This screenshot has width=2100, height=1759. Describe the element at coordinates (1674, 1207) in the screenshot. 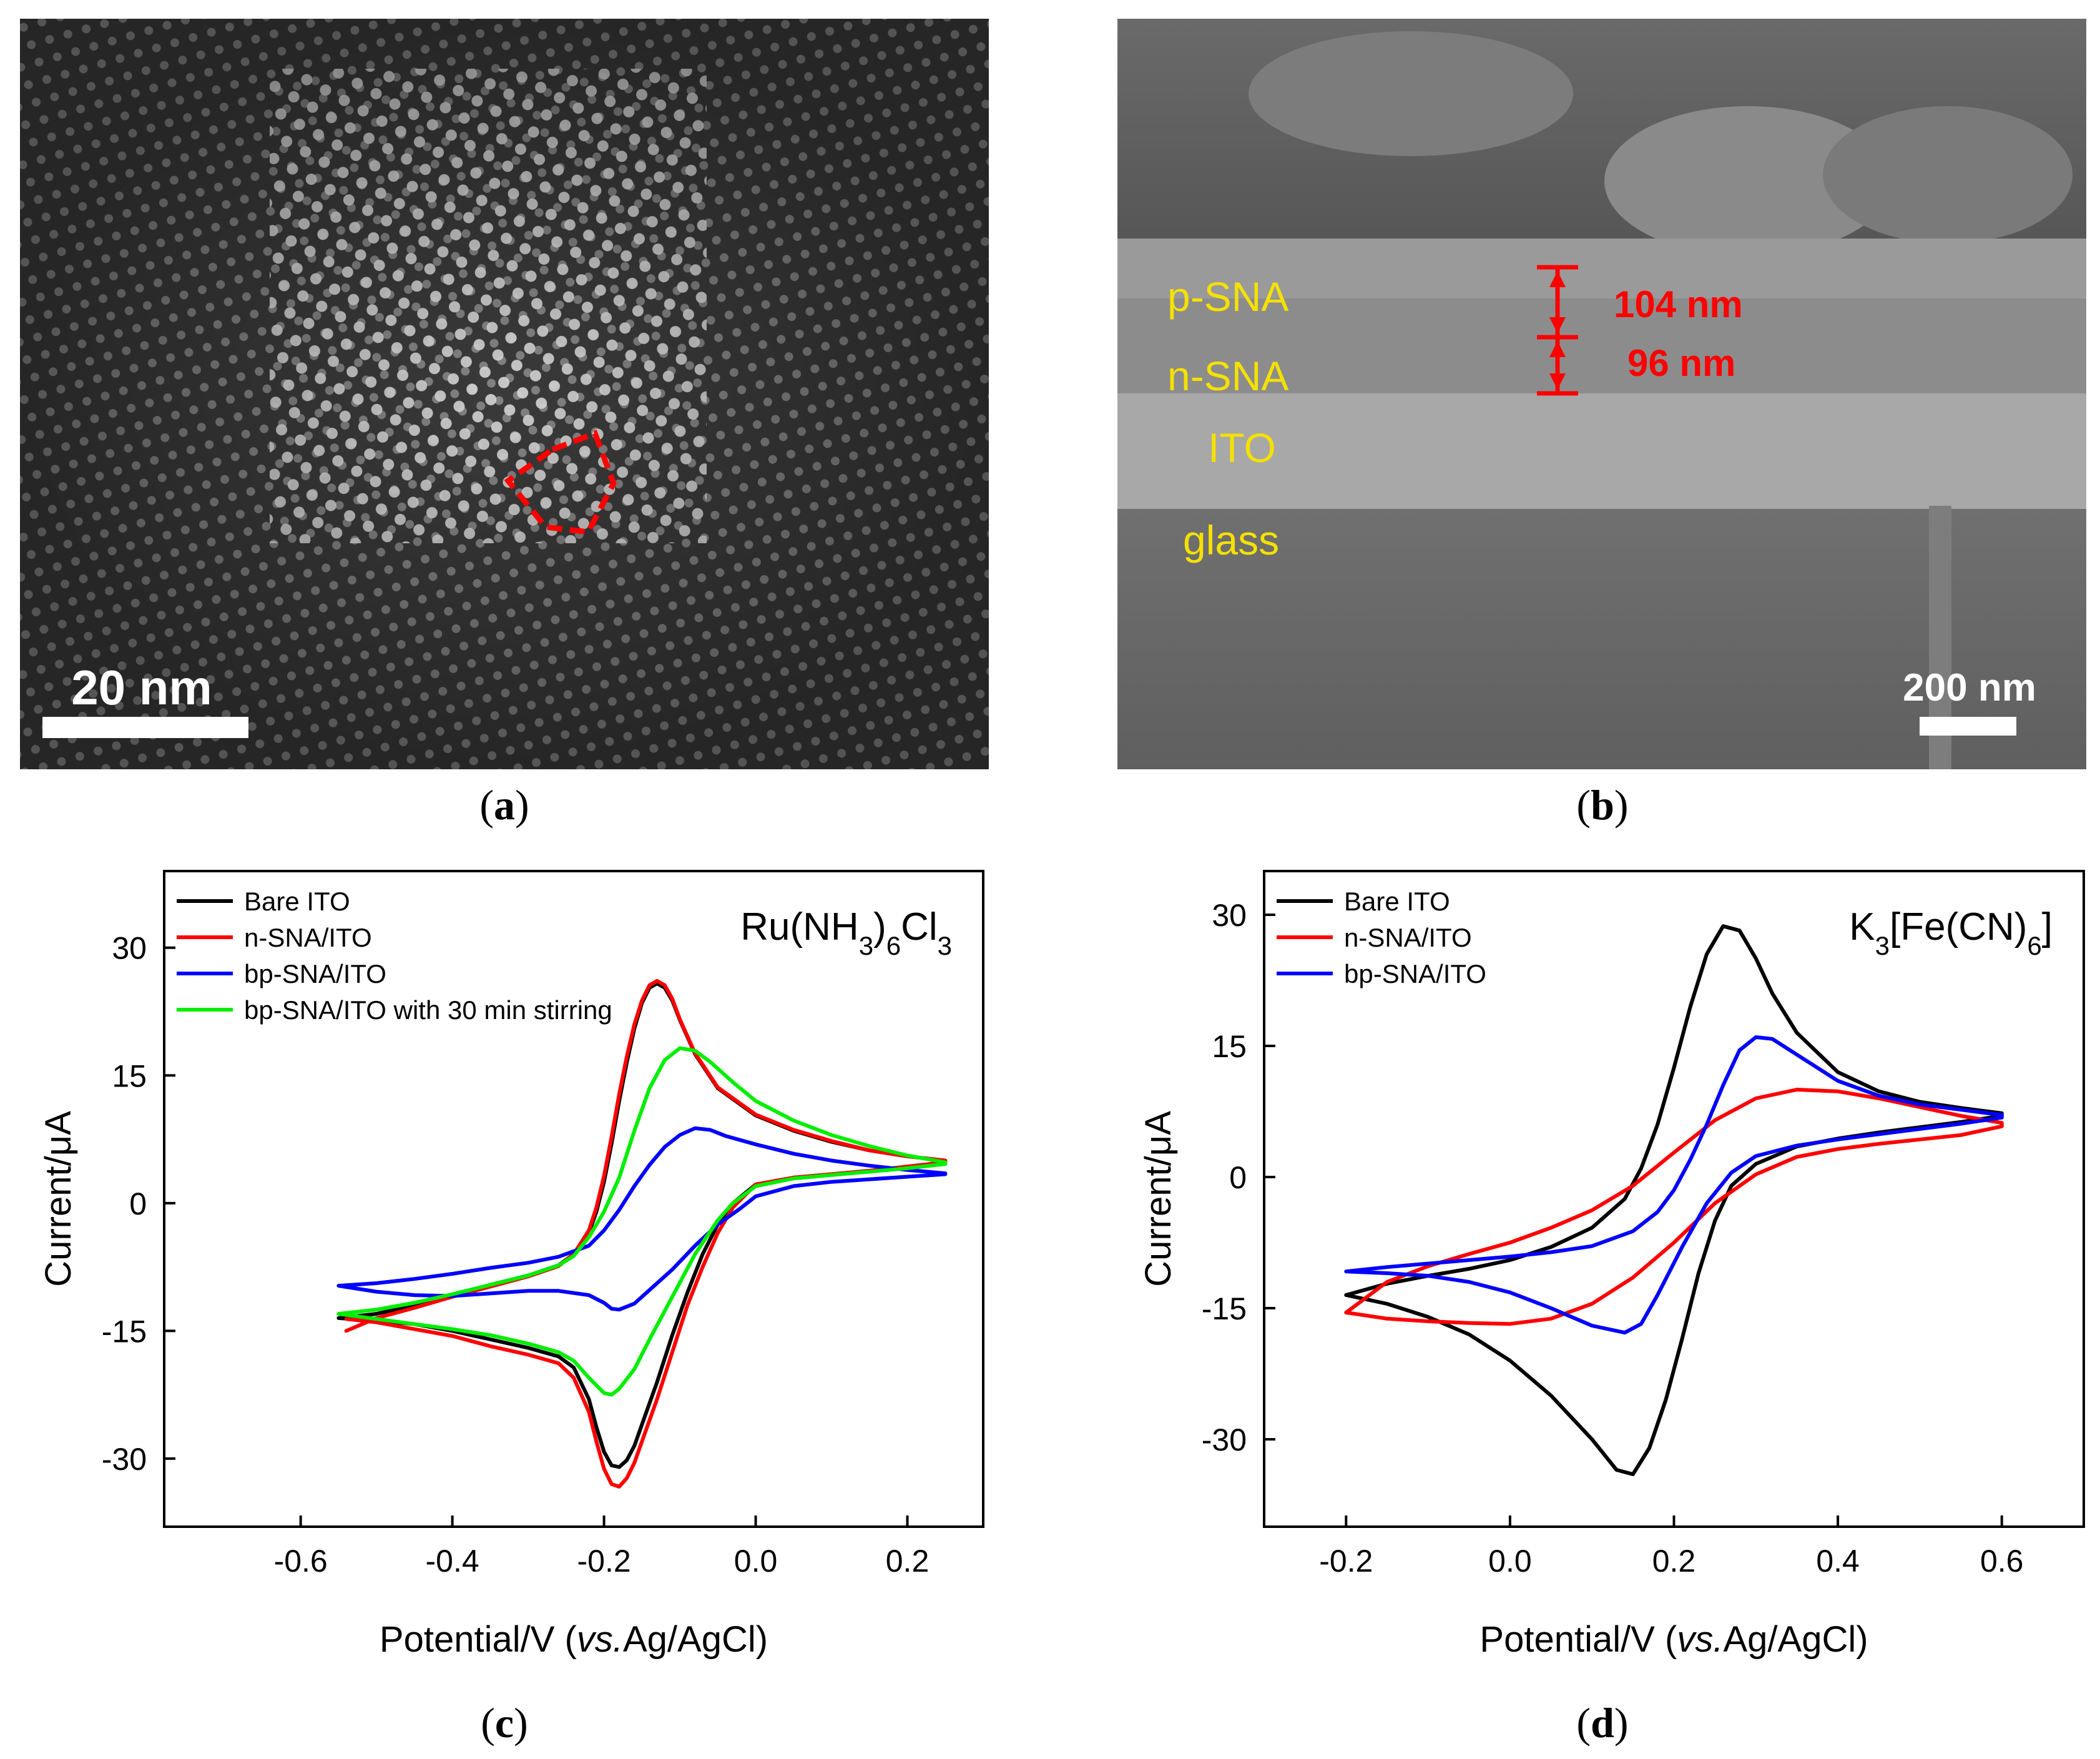

I see `series-line-n-sna-ito` at that location.